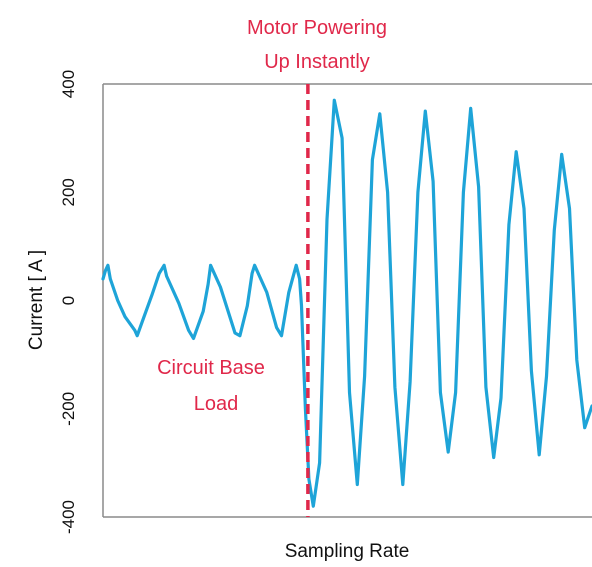 This screenshot has width=592, height=567. What do you see at coordinates (68, 192) in the screenshot?
I see `y-tick-label: 200` at bounding box center [68, 192].